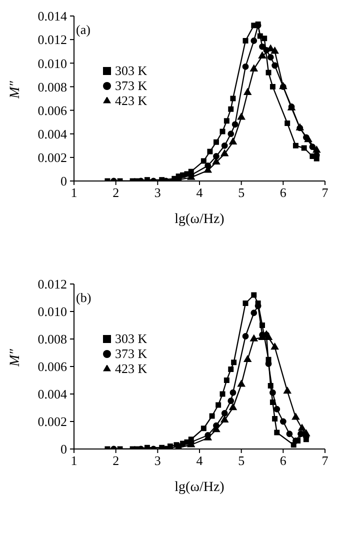 The image size is (345, 554). I want to click on text: (b), so click(84, 297).